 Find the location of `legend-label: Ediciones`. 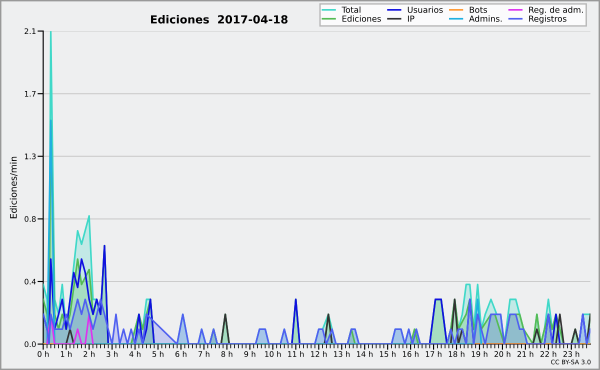

legend-label: Ediciones is located at coordinates (361, 18).